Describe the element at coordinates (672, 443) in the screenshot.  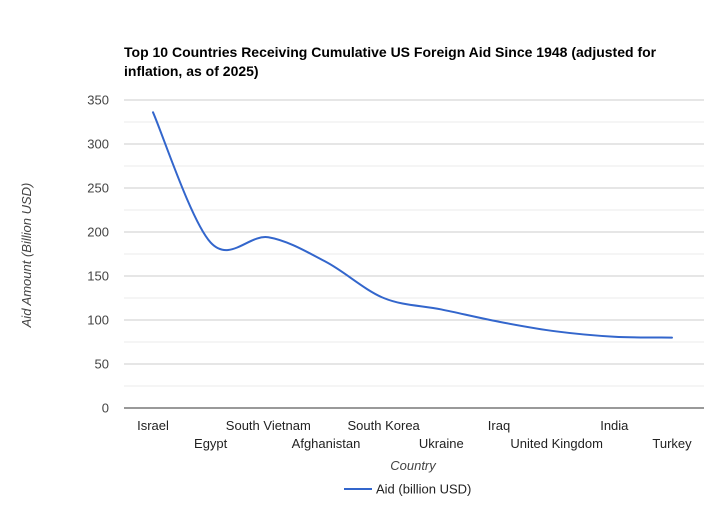
I see `x-tick-label: Turkey` at that location.